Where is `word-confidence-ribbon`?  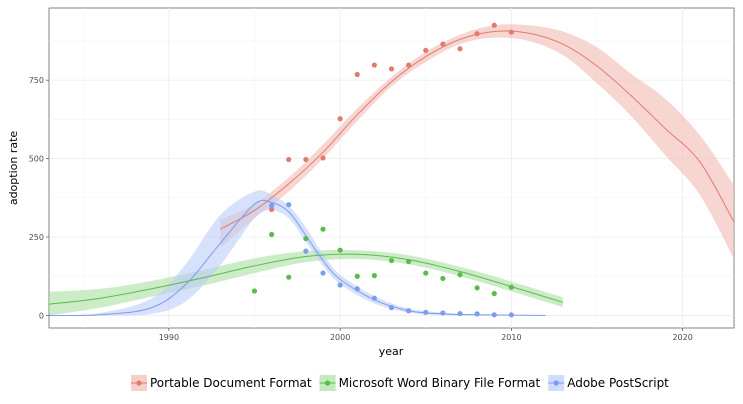
word-confidence-ribbon is located at coordinates (306, 282).